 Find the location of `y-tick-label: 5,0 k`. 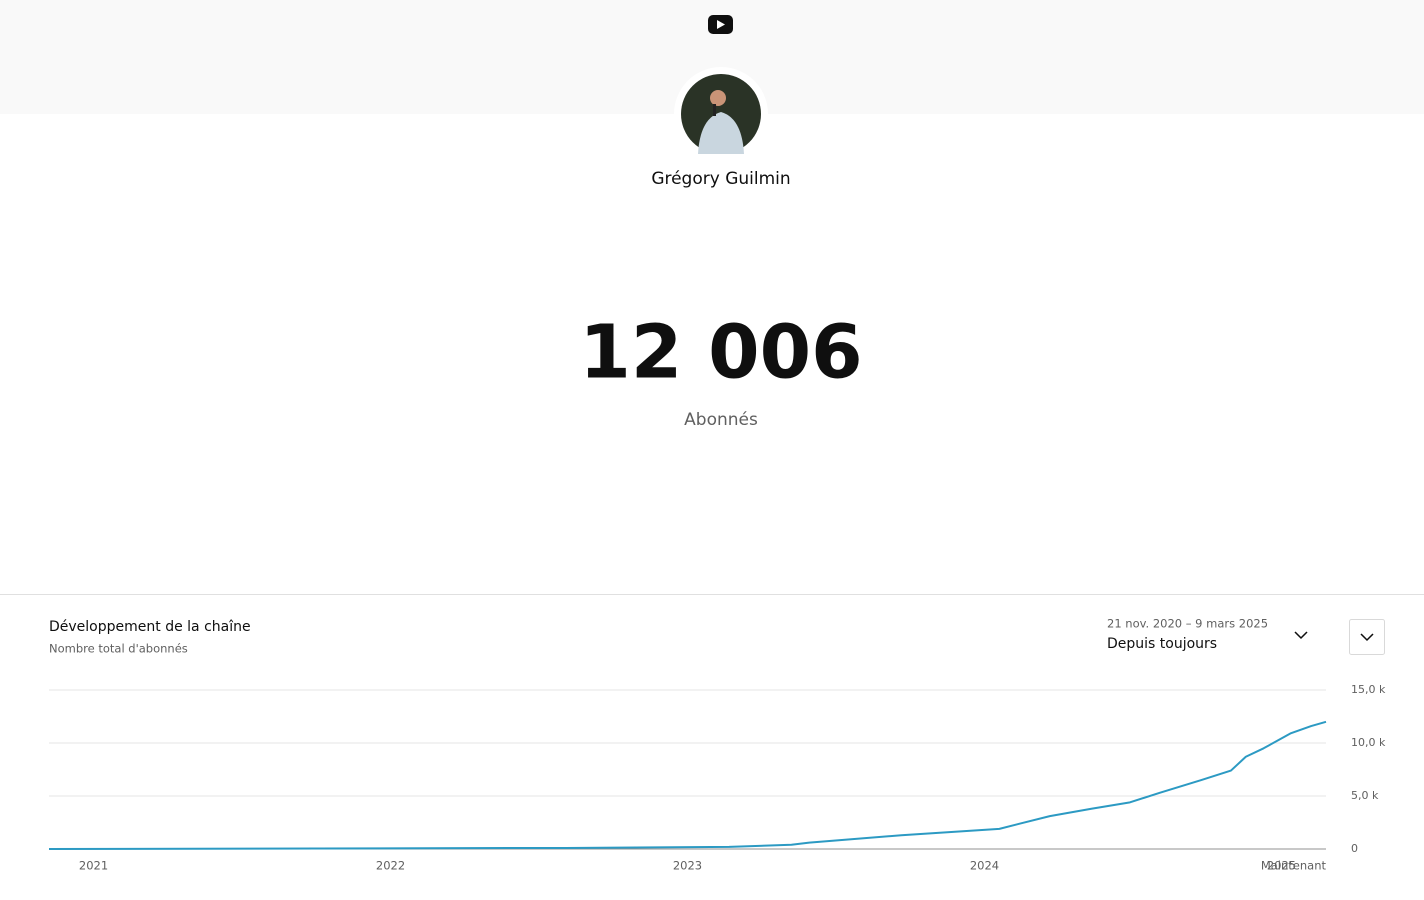

y-tick-label: 5,0 k is located at coordinates (1365, 795).